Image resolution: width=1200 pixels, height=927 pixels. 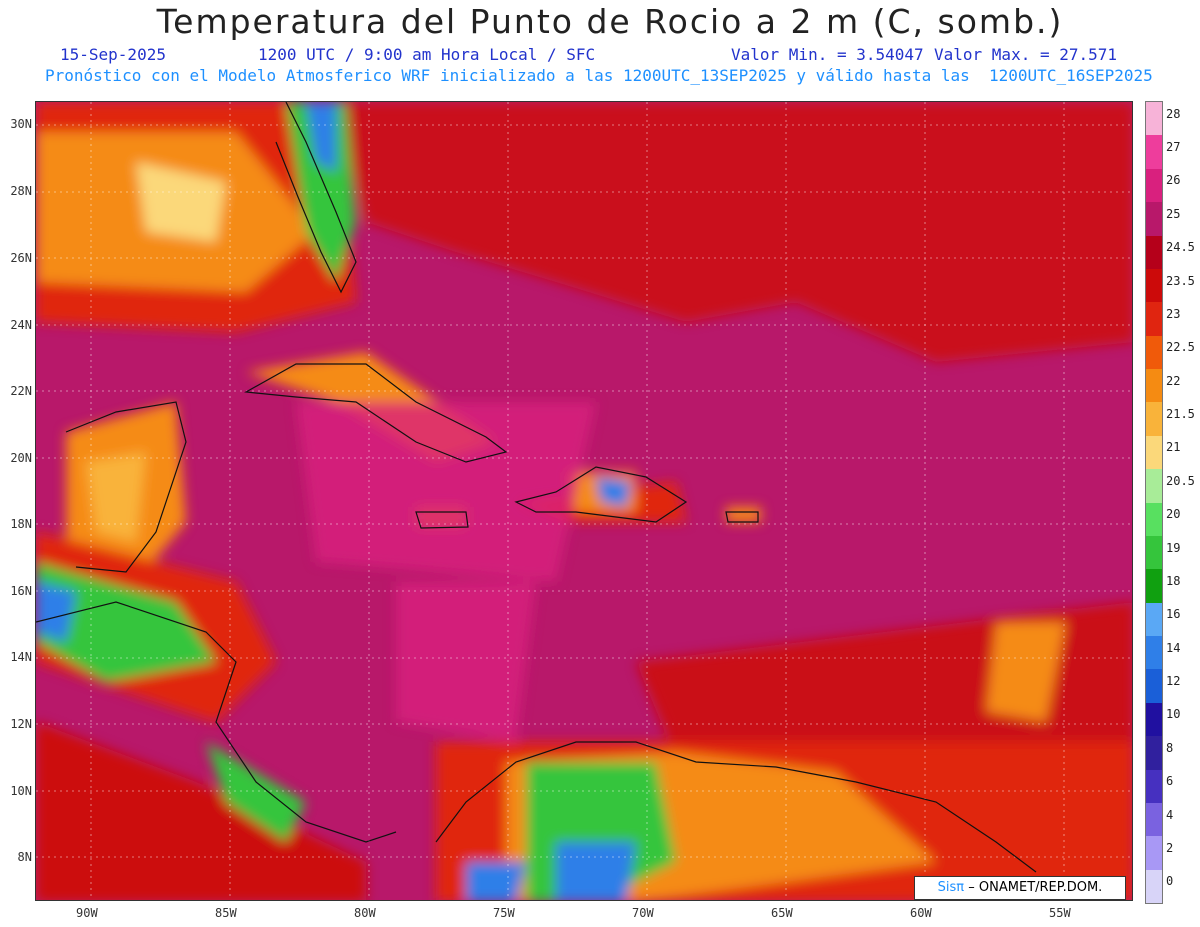 What do you see at coordinates (504, 913) in the screenshot?
I see `lon-label-75w: 75W` at bounding box center [504, 913].